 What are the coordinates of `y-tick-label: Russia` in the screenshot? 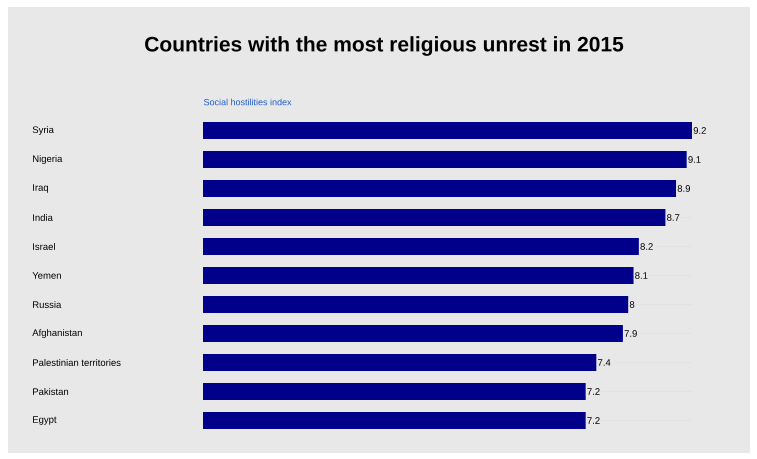 It's located at (47, 304).